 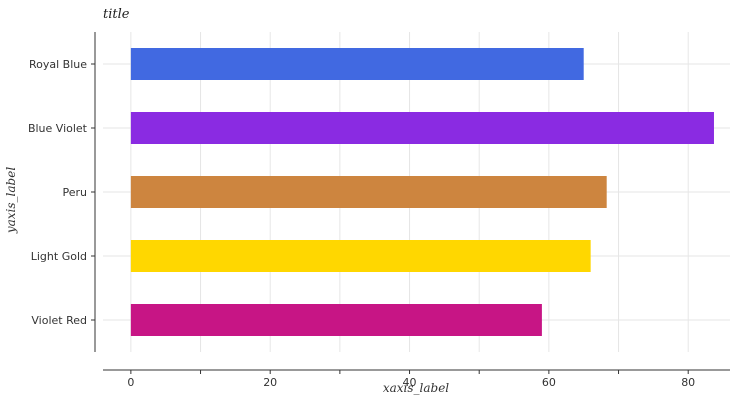 I want to click on y-tick-label: Peru, so click(x=74, y=192).